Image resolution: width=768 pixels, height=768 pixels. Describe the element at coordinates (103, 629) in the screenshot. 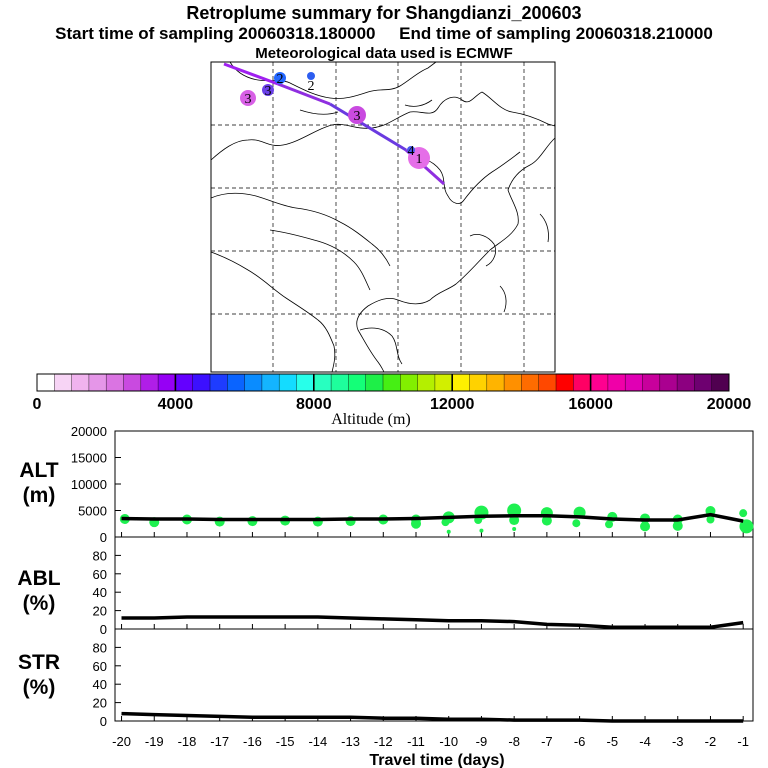

I see `abl-y-tick-label: 0` at that location.